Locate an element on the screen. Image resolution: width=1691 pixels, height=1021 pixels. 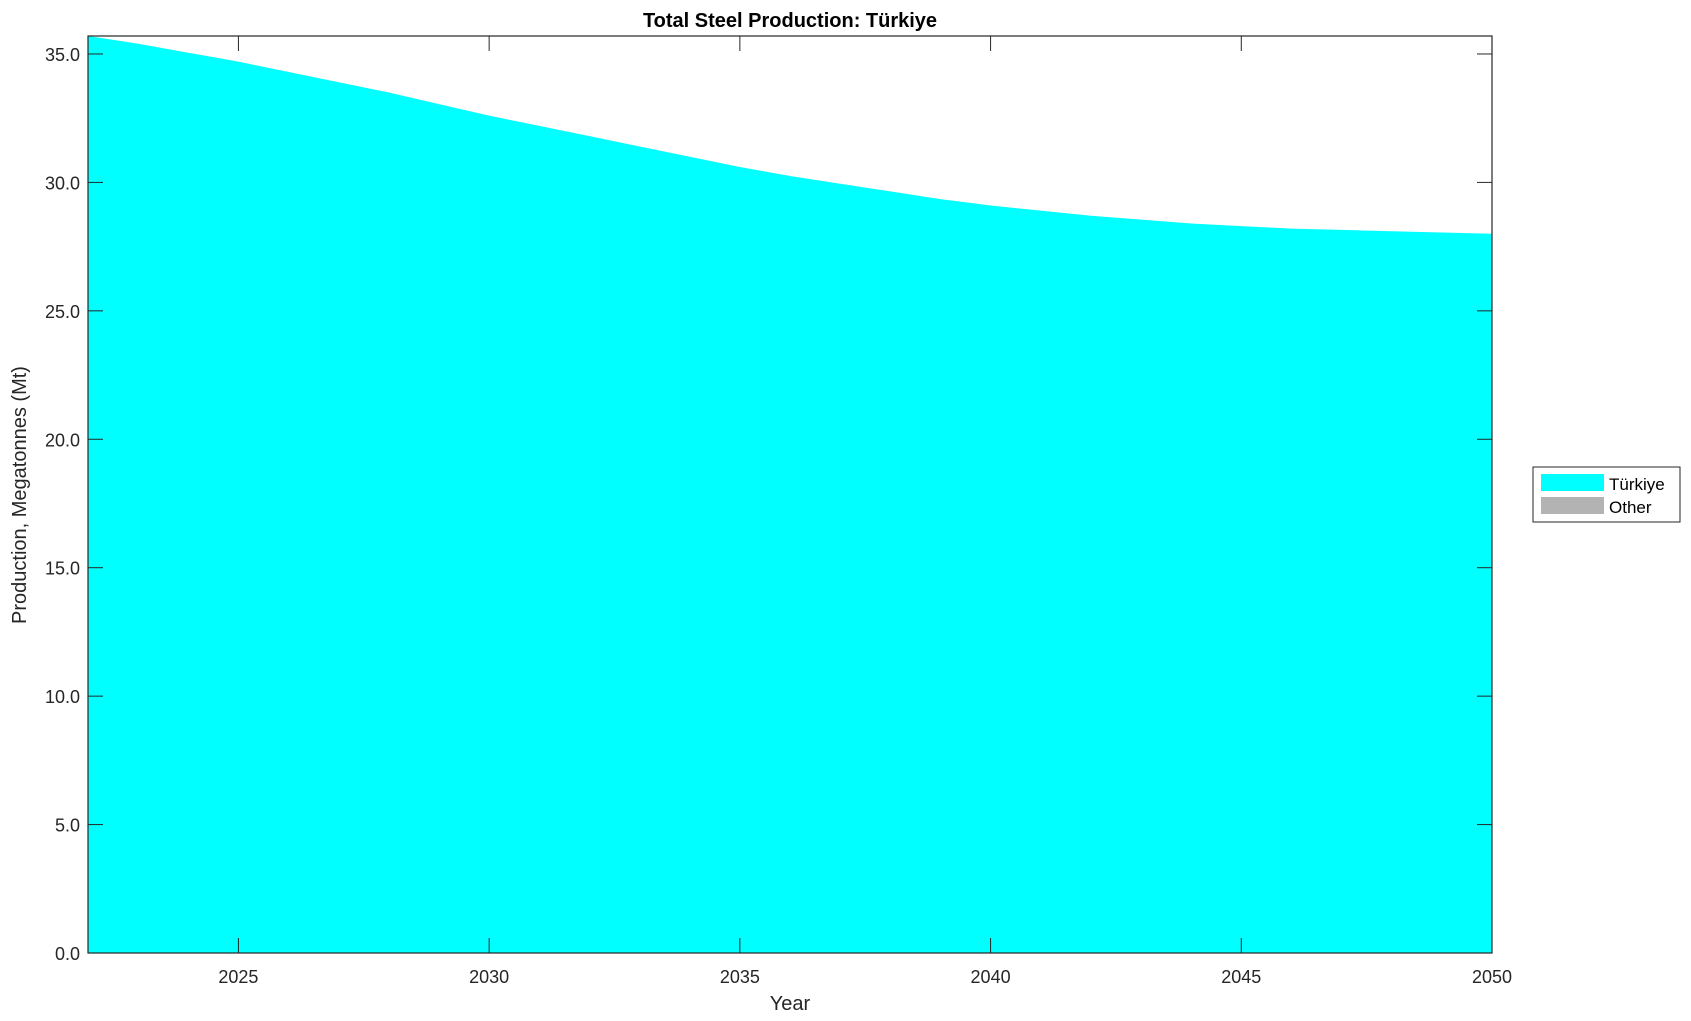
y-tick-label: 0.0 is located at coordinates (67, 954).